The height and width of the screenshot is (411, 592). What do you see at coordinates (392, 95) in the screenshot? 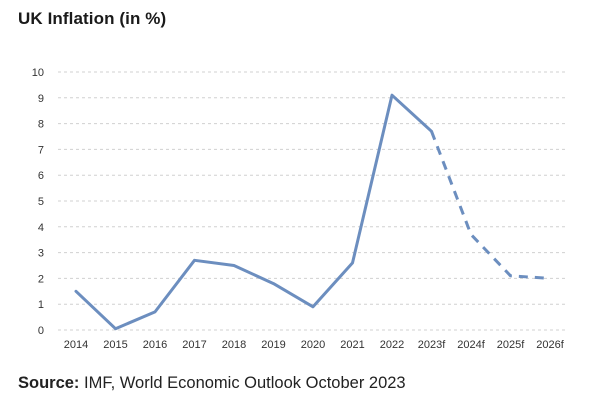
I see `data-point-2022` at bounding box center [392, 95].